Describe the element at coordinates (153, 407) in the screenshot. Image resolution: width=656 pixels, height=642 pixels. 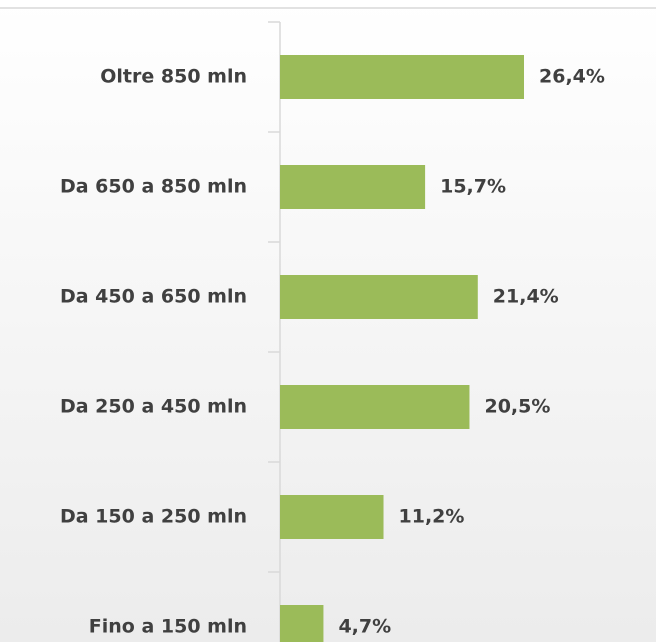
I see `y-tick-label: Da 250 a 450 mln` at that location.